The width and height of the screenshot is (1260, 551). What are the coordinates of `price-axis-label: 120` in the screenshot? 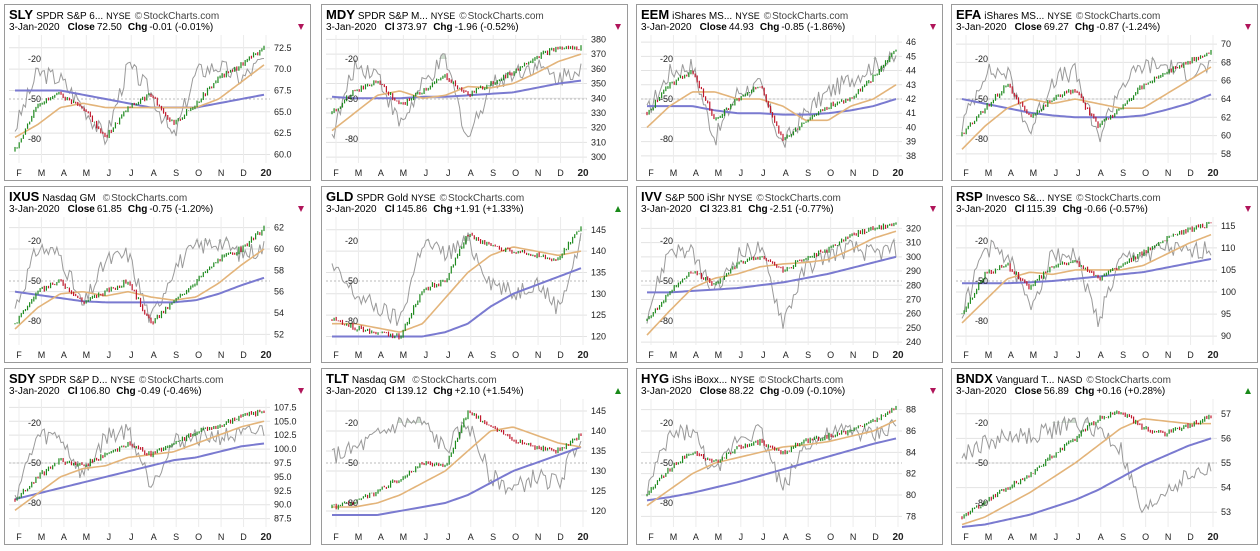 It's located at (598, 336).